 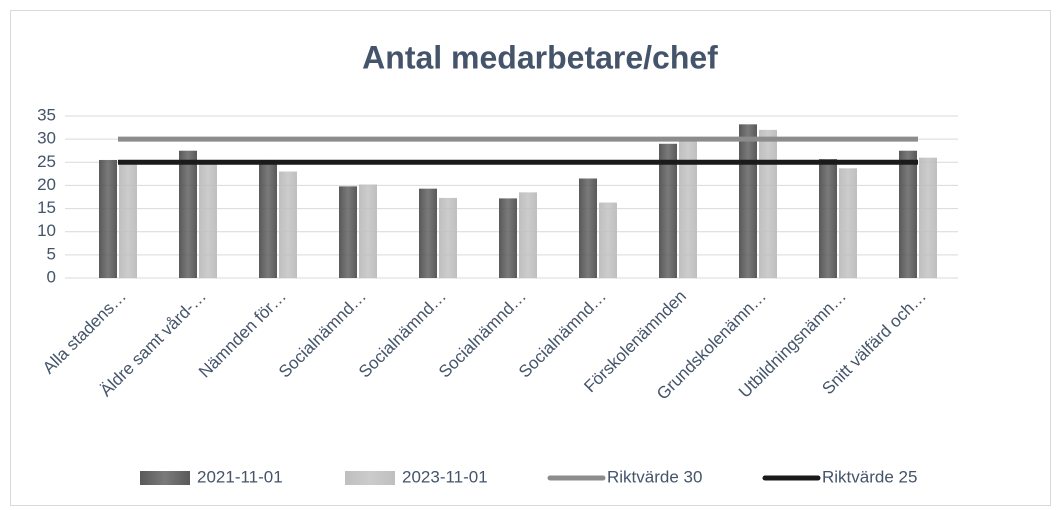 I want to click on legend-label: Riktvärde 30, so click(x=654, y=476).